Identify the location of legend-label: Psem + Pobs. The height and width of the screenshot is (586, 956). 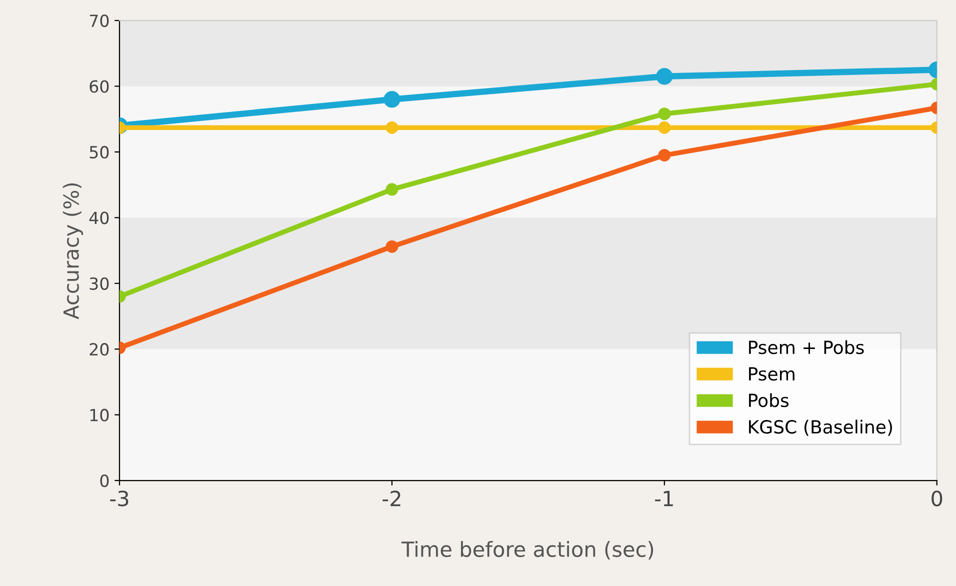
(806, 347).